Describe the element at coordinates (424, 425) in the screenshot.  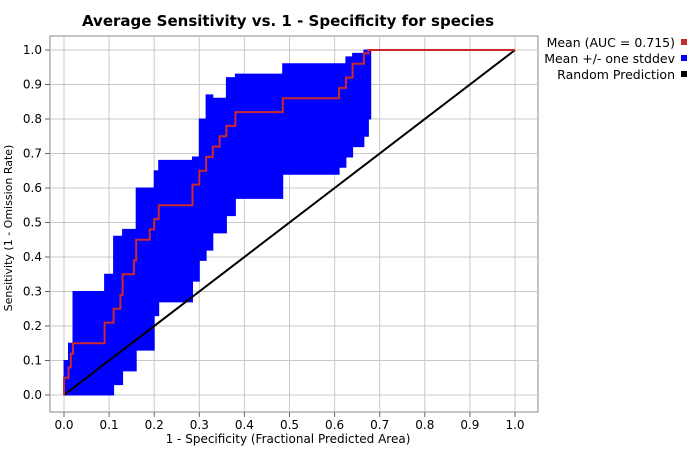
I see `x-tick-label: 0.8` at that location.